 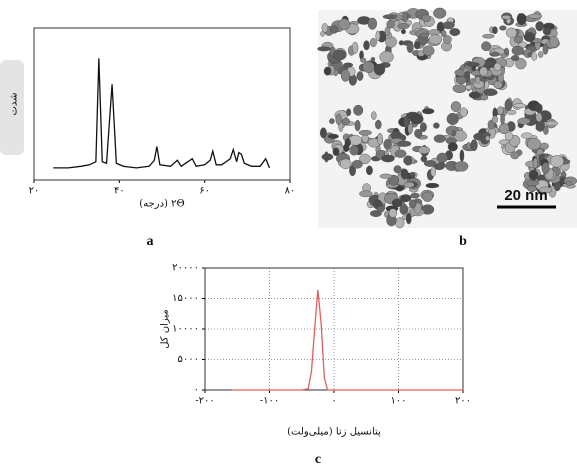 I want to click on plot-frame, so click(x=162, y=104).